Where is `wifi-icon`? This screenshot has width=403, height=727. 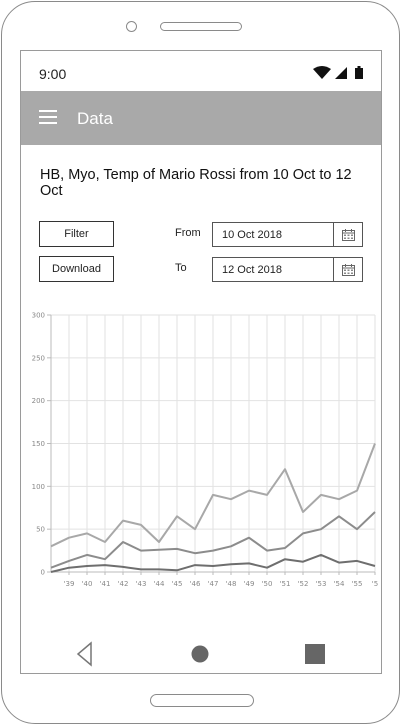
wifi-icon is located at coordinates (322, 72).